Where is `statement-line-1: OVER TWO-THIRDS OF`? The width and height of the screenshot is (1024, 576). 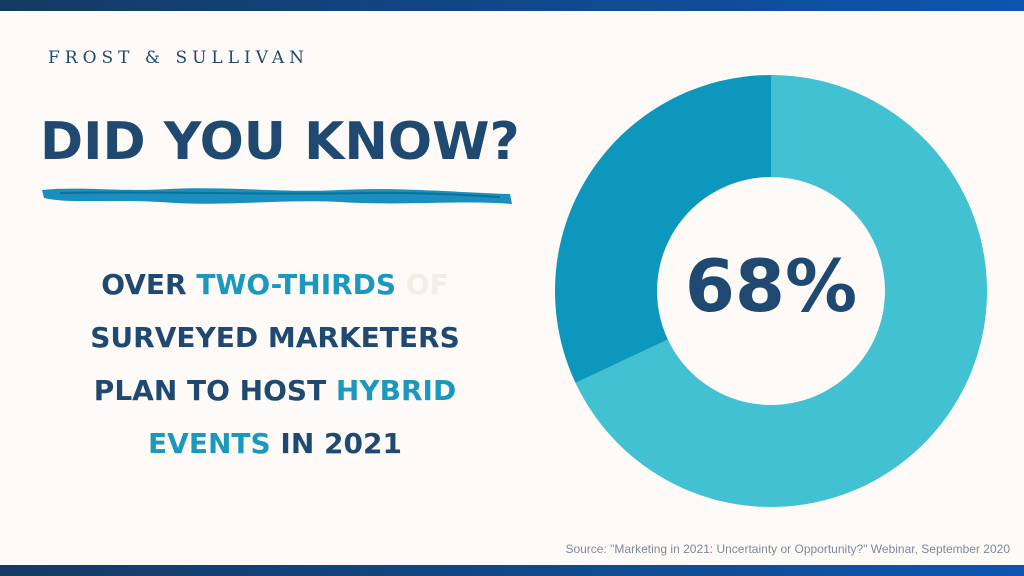
statement-line-1: OVER TWO-THIRDS OF is located at coordinates (275, 284).